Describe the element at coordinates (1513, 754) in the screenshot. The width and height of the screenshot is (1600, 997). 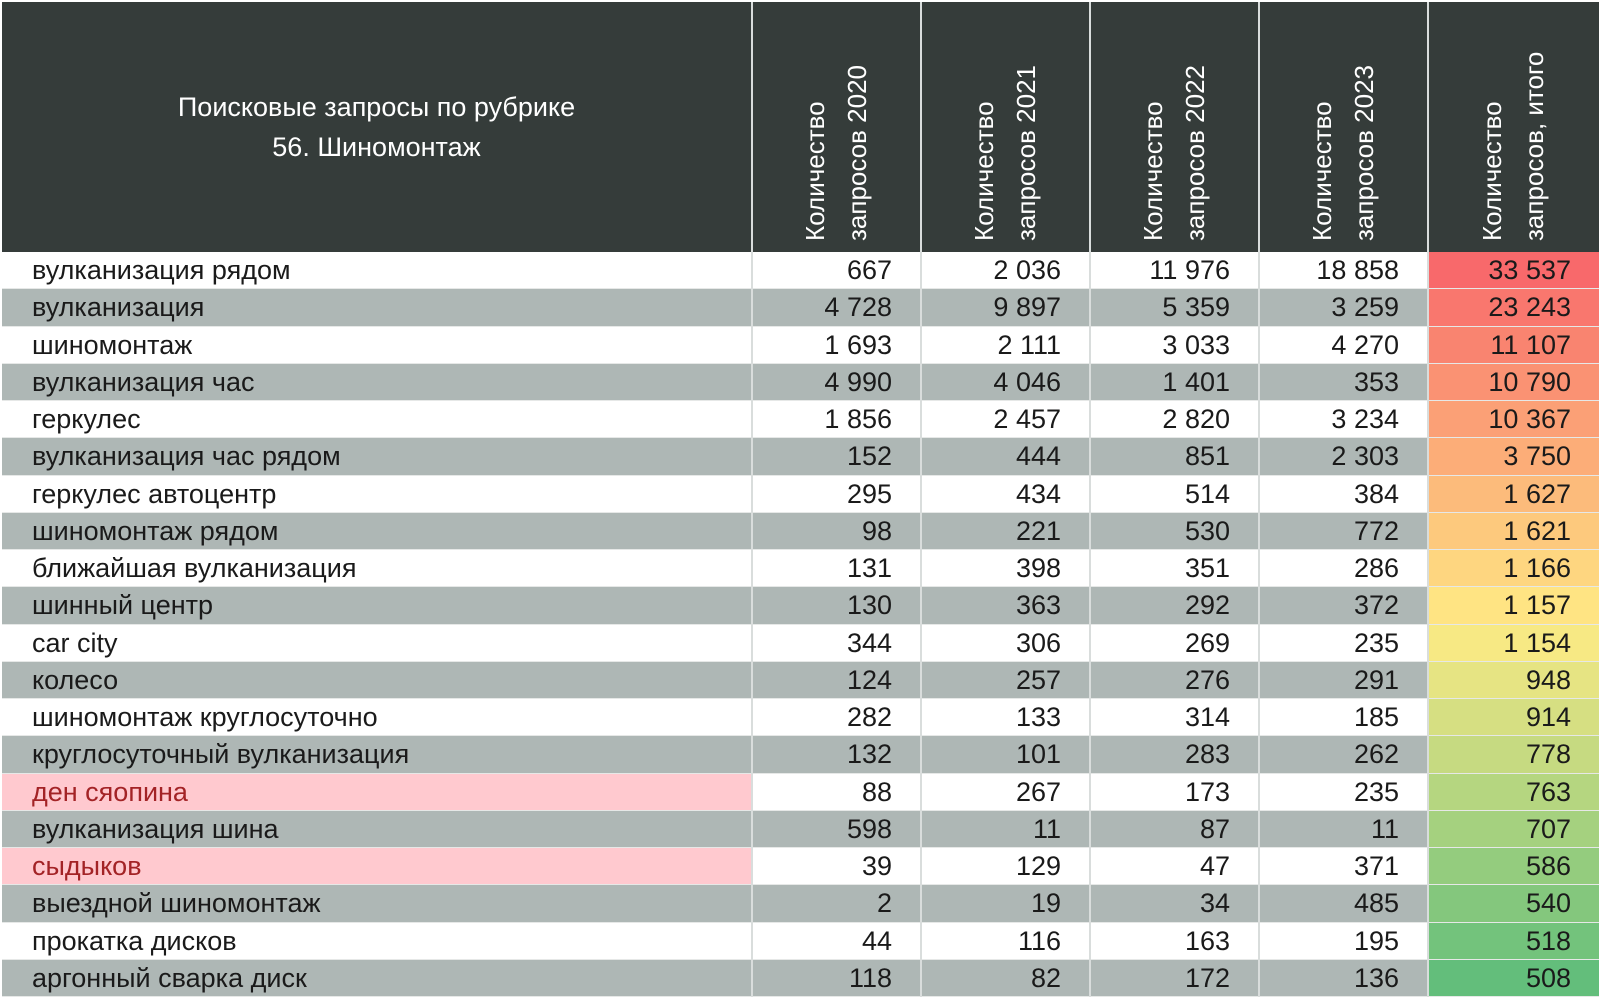
I see `cell-total: 778` at that location.